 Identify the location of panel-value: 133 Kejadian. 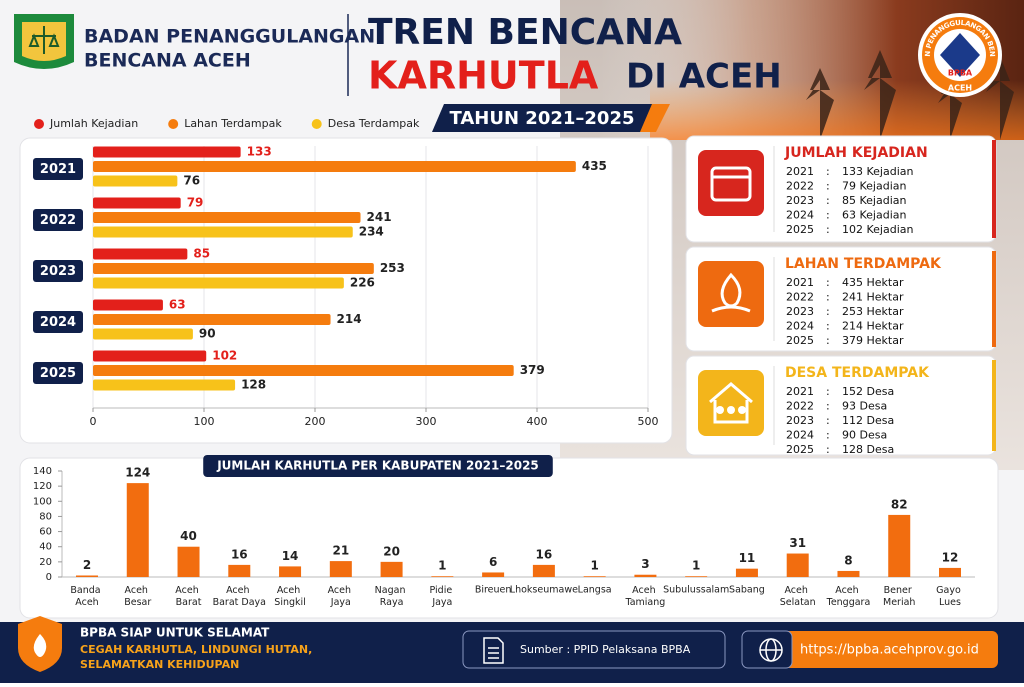
(878, 171).